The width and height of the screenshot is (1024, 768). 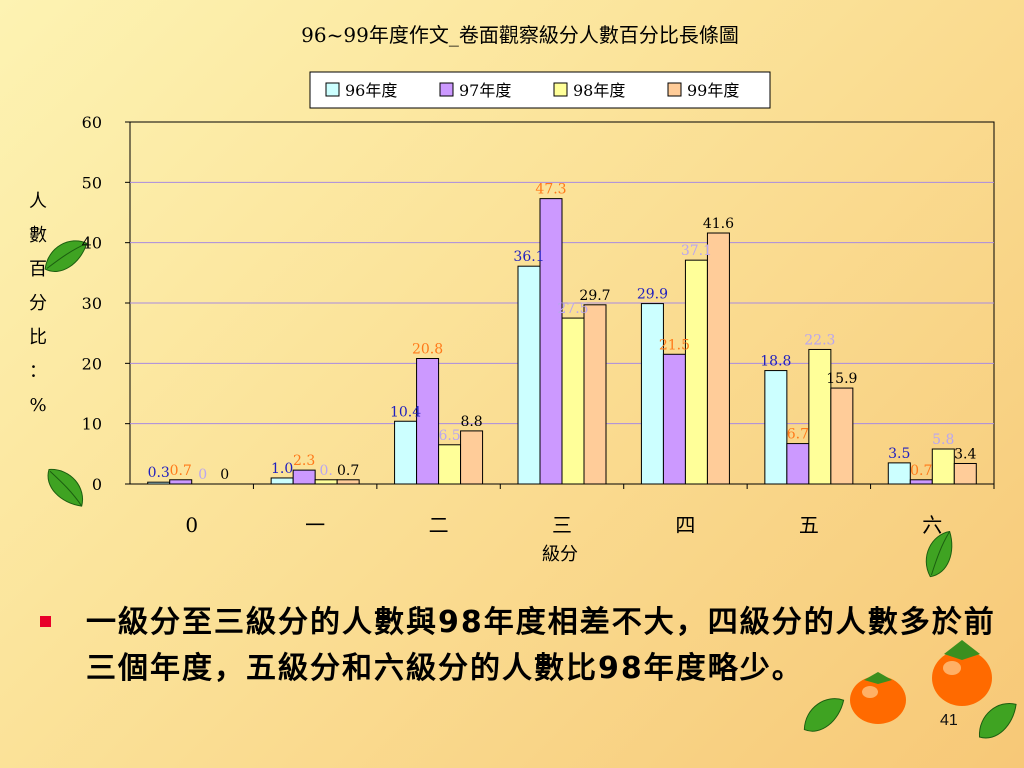 I want to click on data-label: 36.1, so click(x=528, y=257).